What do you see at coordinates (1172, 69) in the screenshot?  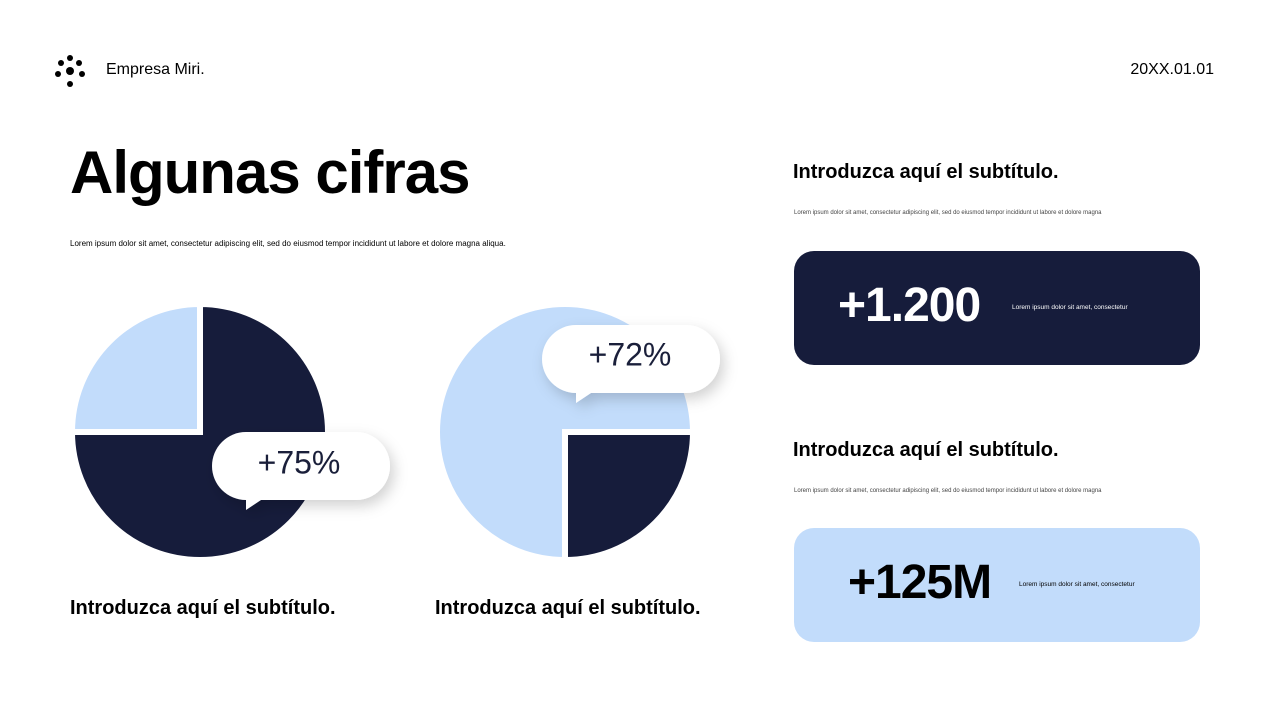 I see `date: 20XX.01.01` at bounding box center [1172, 69].